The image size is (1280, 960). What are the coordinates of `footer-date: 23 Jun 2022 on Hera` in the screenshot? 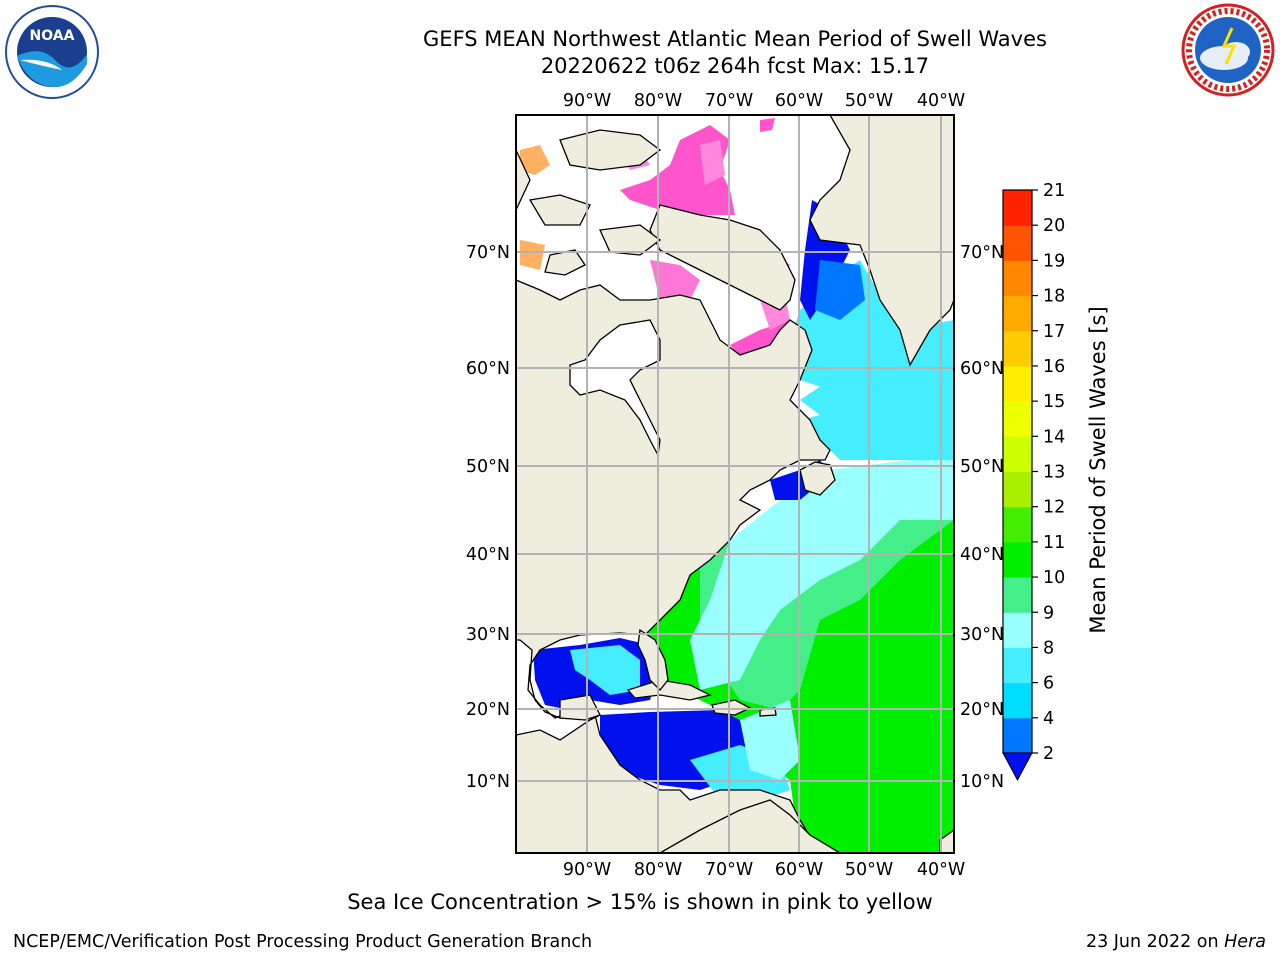 It's located at (1176, 942).